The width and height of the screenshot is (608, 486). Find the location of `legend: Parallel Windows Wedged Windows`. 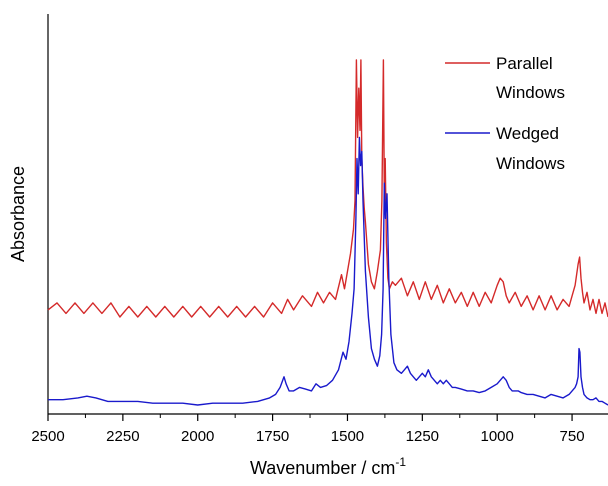

legend: Parallel Windows Wedged Windows is located at coordinates (505, 113).